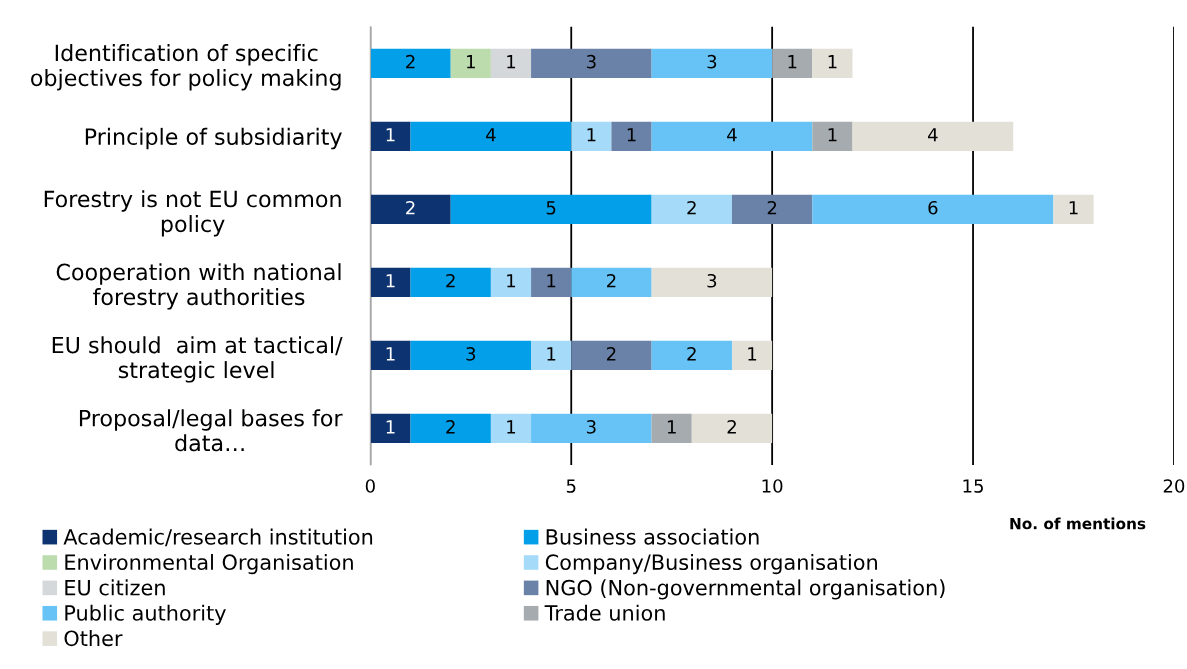 The width and height of the screenshot is (1187, 669). What do you see at coordinates (1078, 523) in the screenshot?
I see `x-axis-title: No. of mentions` at bounding box center [1078, 523].